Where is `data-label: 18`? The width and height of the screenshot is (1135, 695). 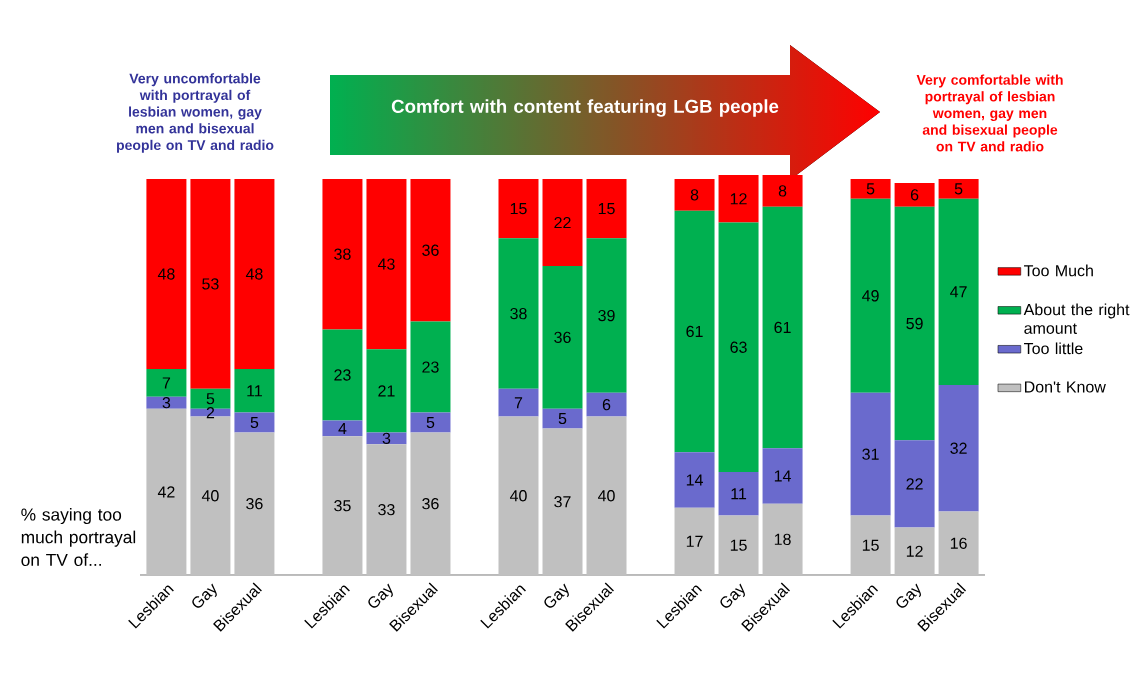
data-label: 18 is located at coordinates (782, 539).